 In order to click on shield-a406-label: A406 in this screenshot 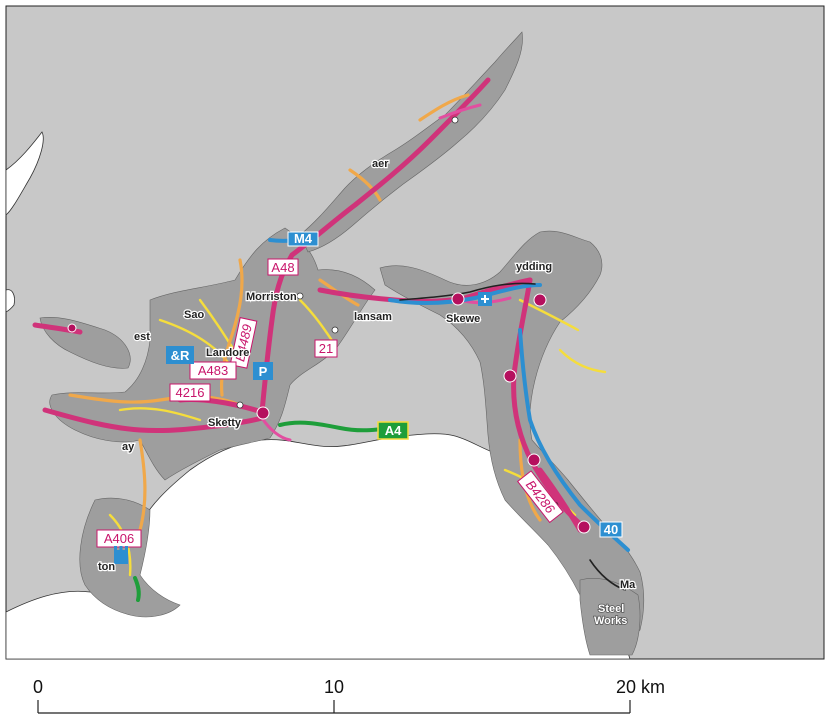, I will do `click(119, 538)`.